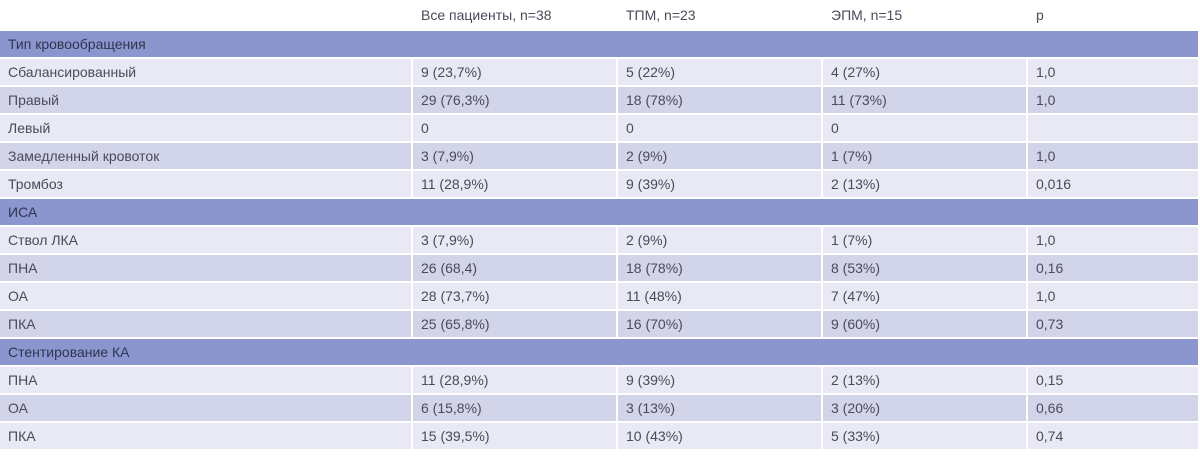  I want to click on cell-p-value: 0,016, so click(1114, 185).